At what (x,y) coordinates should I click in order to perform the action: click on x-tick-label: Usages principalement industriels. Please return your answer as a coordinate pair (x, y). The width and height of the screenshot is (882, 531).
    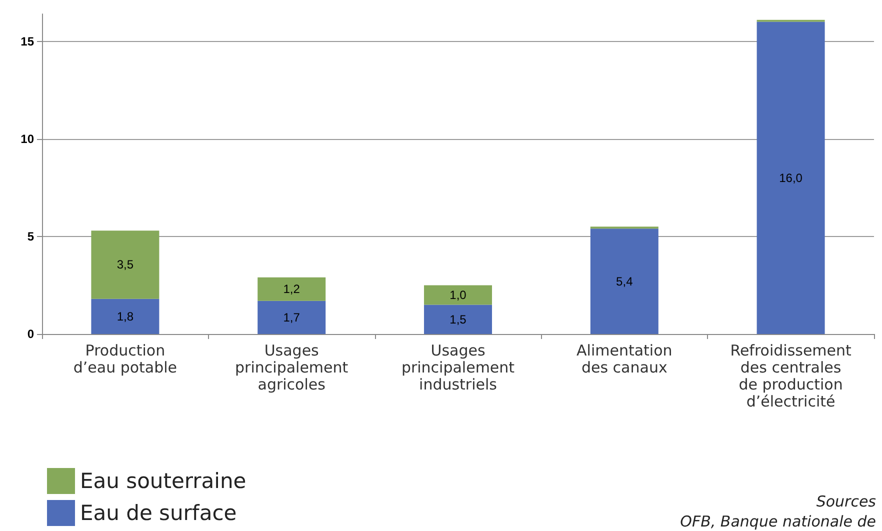
    Looking at the image, I should click on (458, 368).